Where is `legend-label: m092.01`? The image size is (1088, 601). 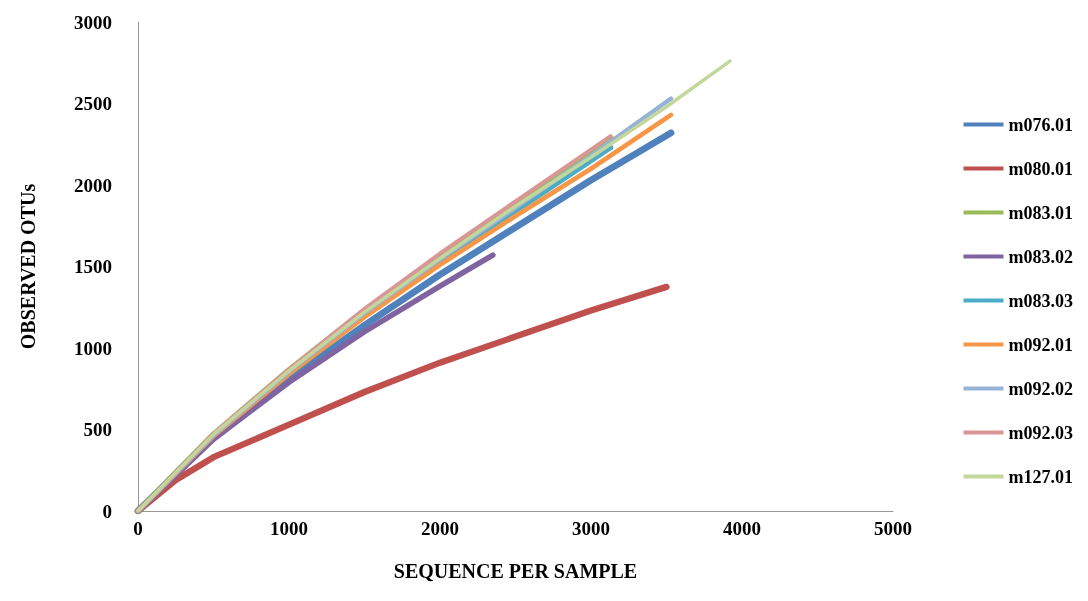 legend-label: m092.01 is located at coordinates (1041, 344).